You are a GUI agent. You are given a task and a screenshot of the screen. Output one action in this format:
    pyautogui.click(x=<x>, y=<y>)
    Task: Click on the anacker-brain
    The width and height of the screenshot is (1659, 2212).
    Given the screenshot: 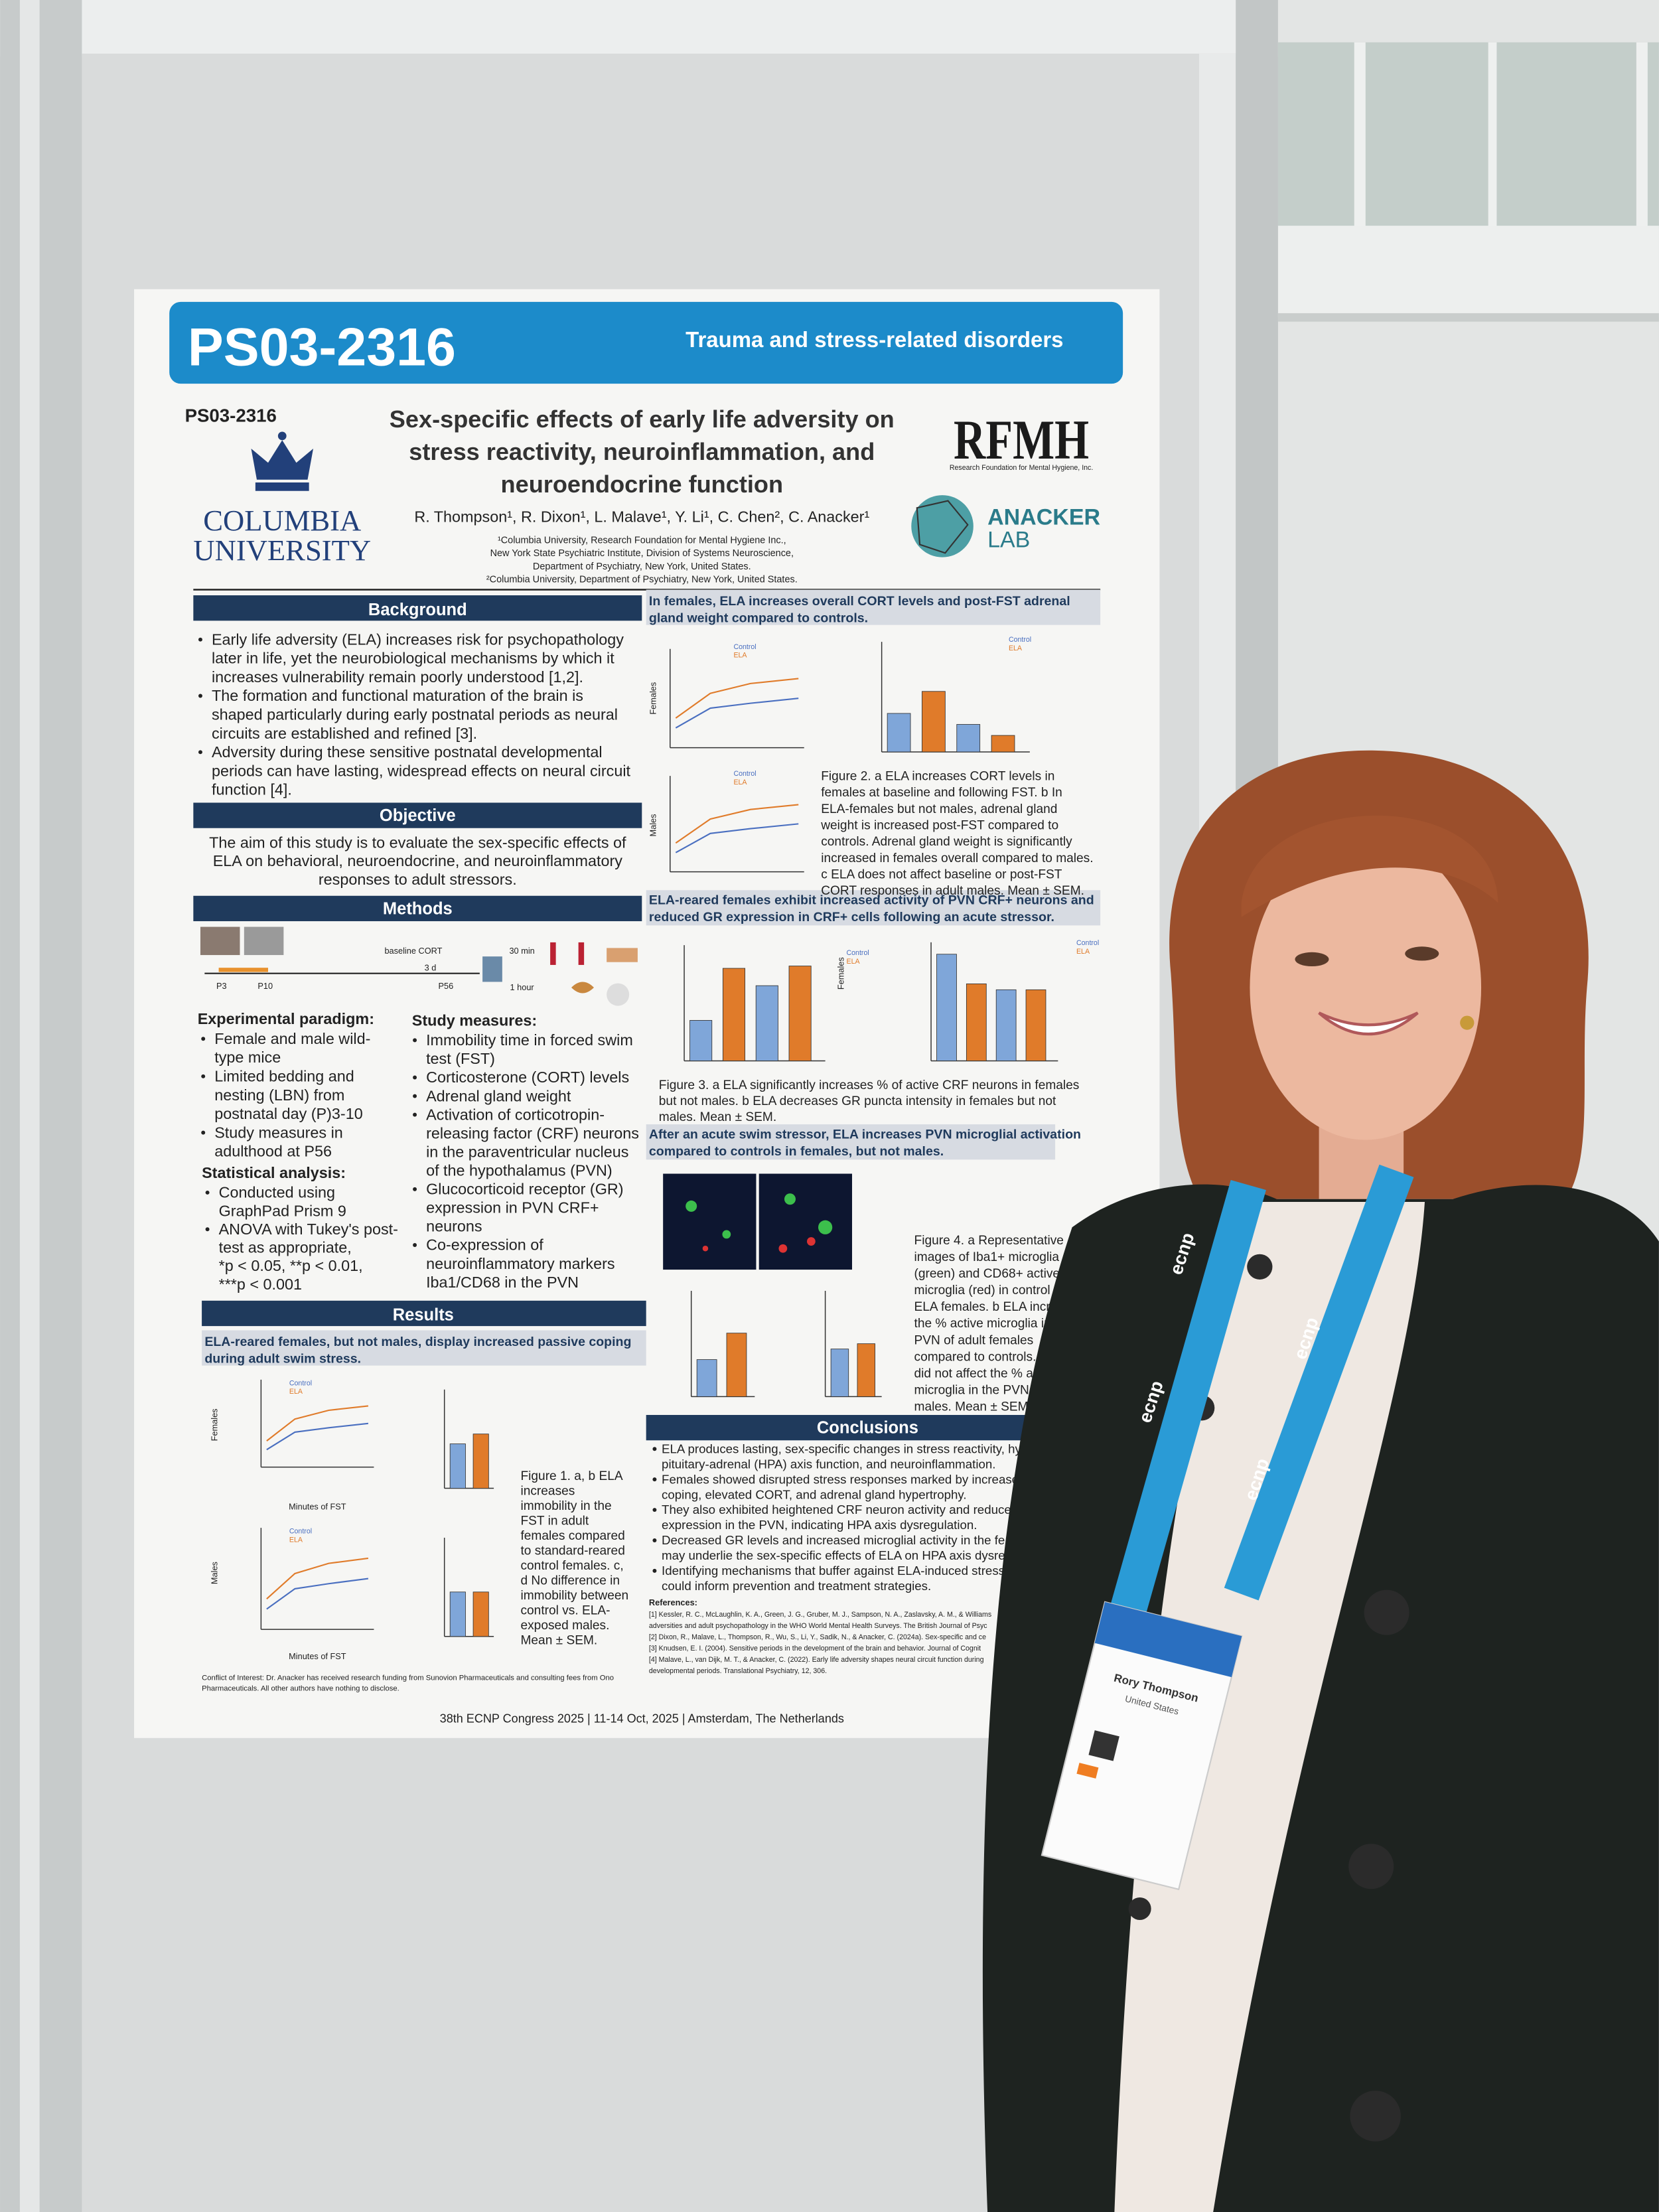 What is the action you would take?
    pyautogui.click(x=942, y=526)
    